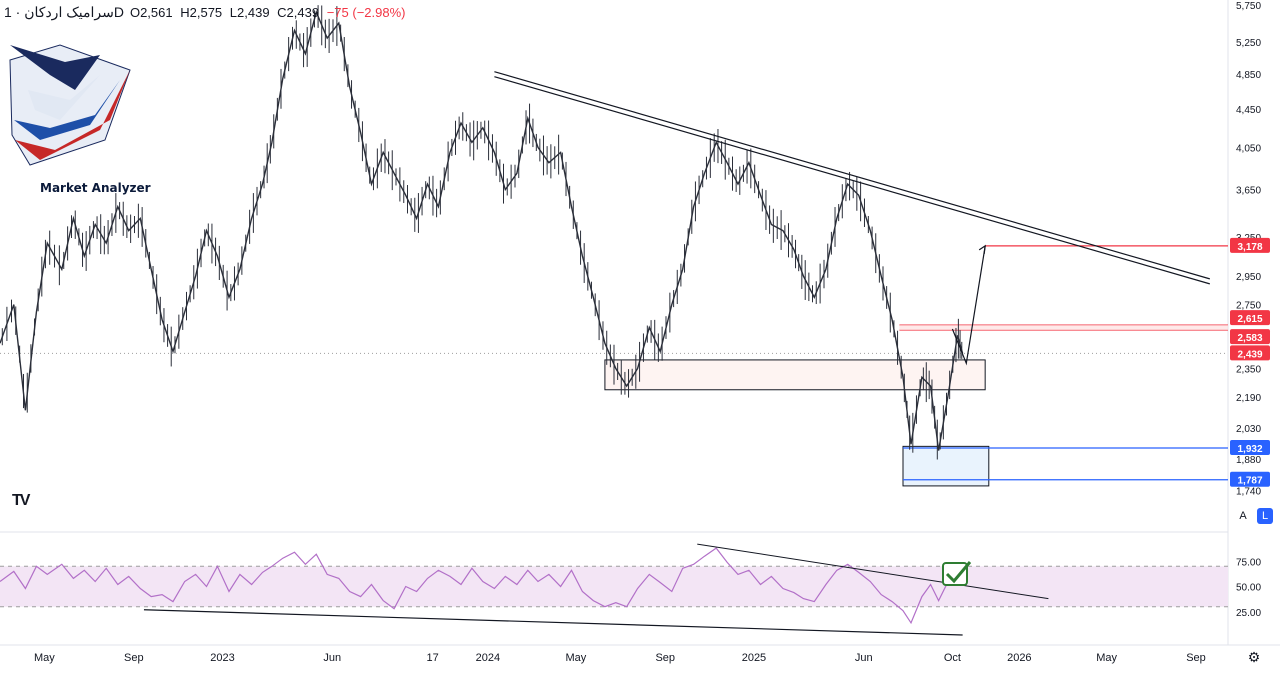  I want to click on change-value: −75 (−2.98%), so click(366, 12).